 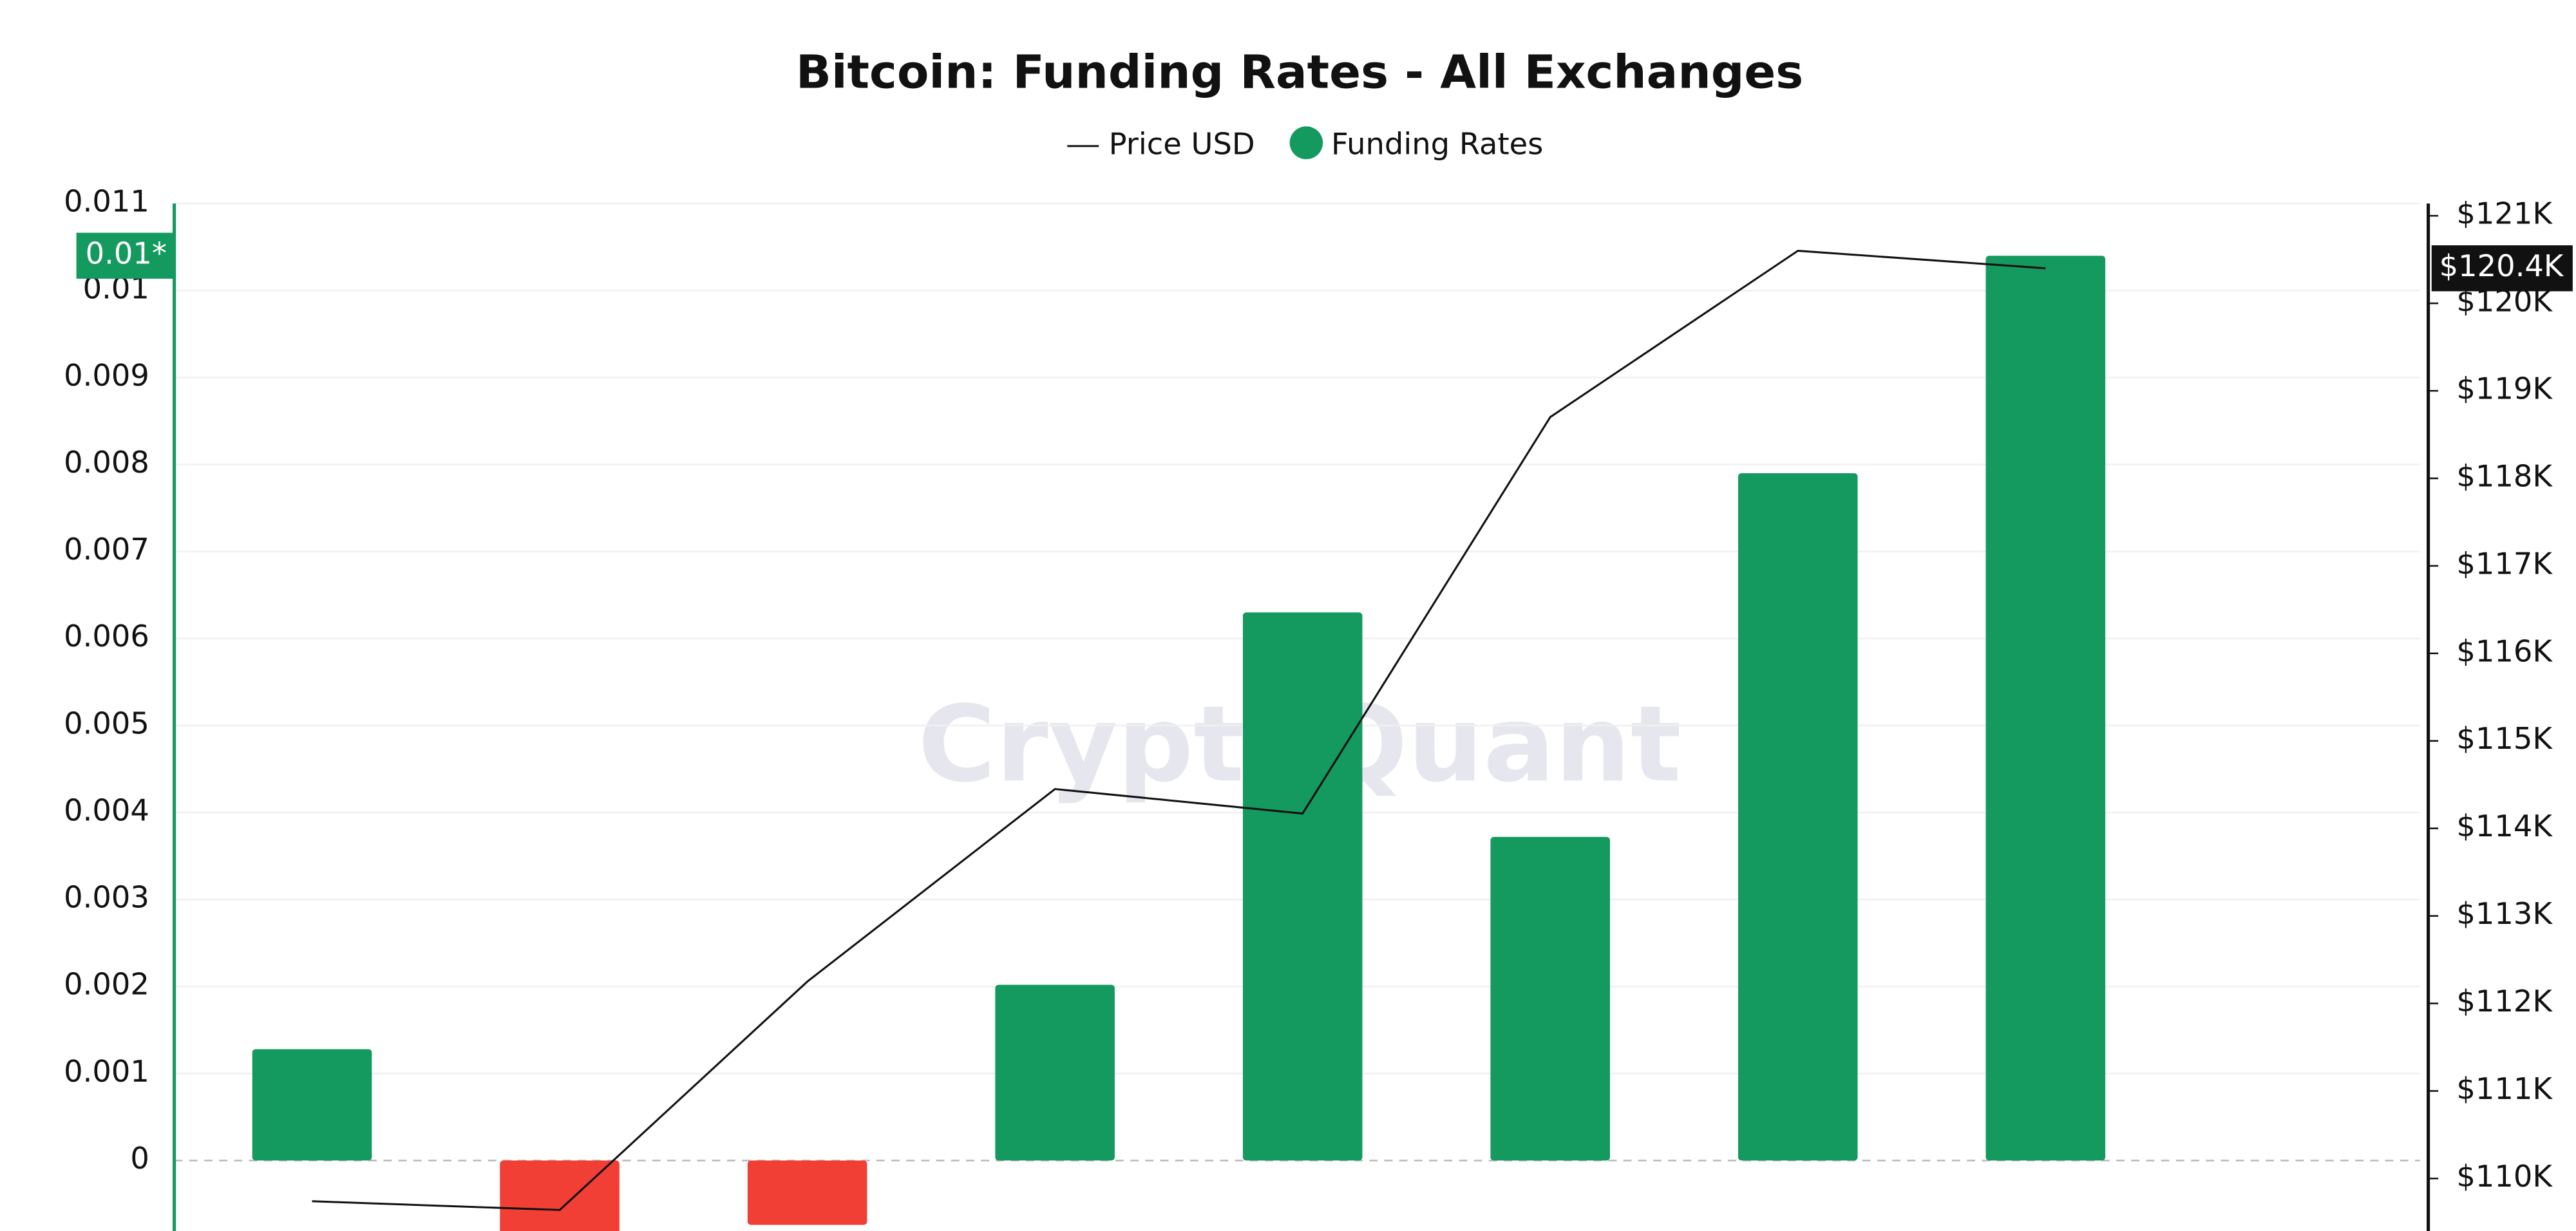 I want to click on last-value-badge, so click(x=125, y=256).